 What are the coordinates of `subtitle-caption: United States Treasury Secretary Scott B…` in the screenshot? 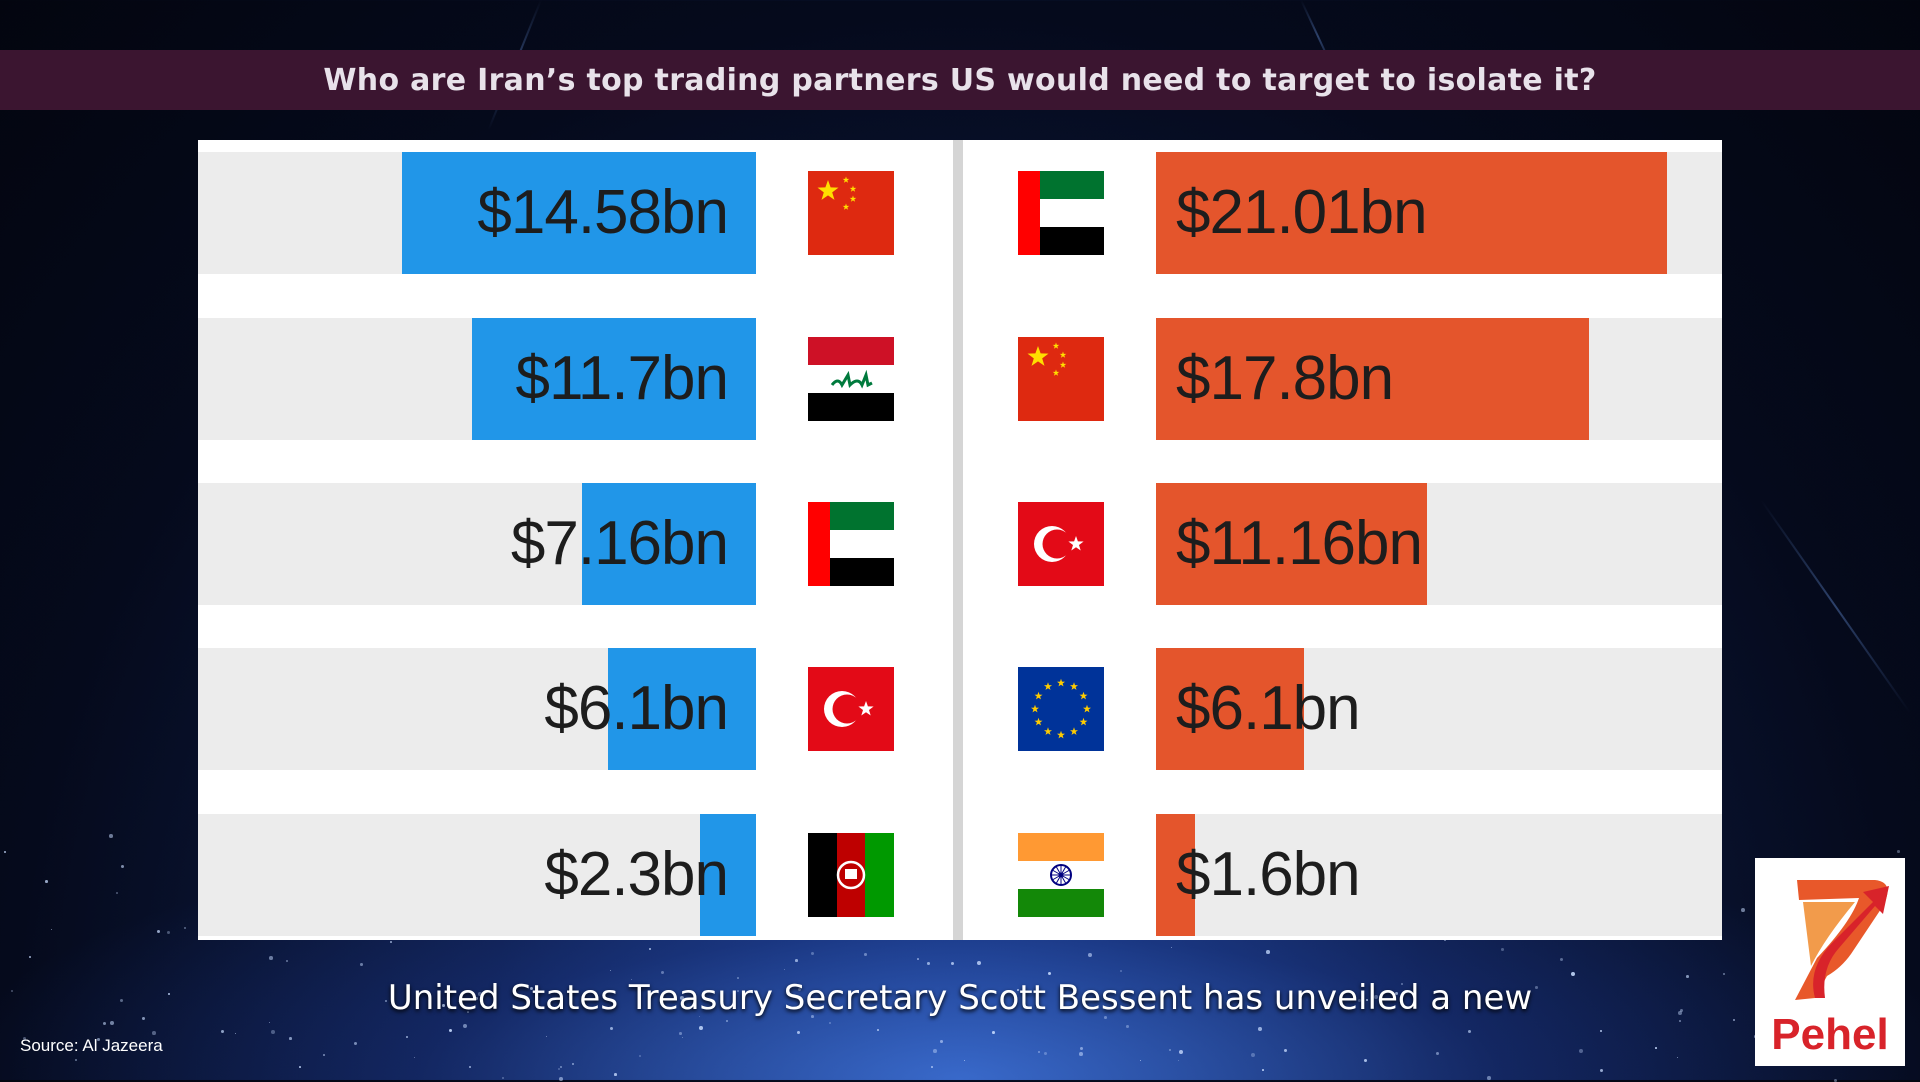 It's located at (960, 998).